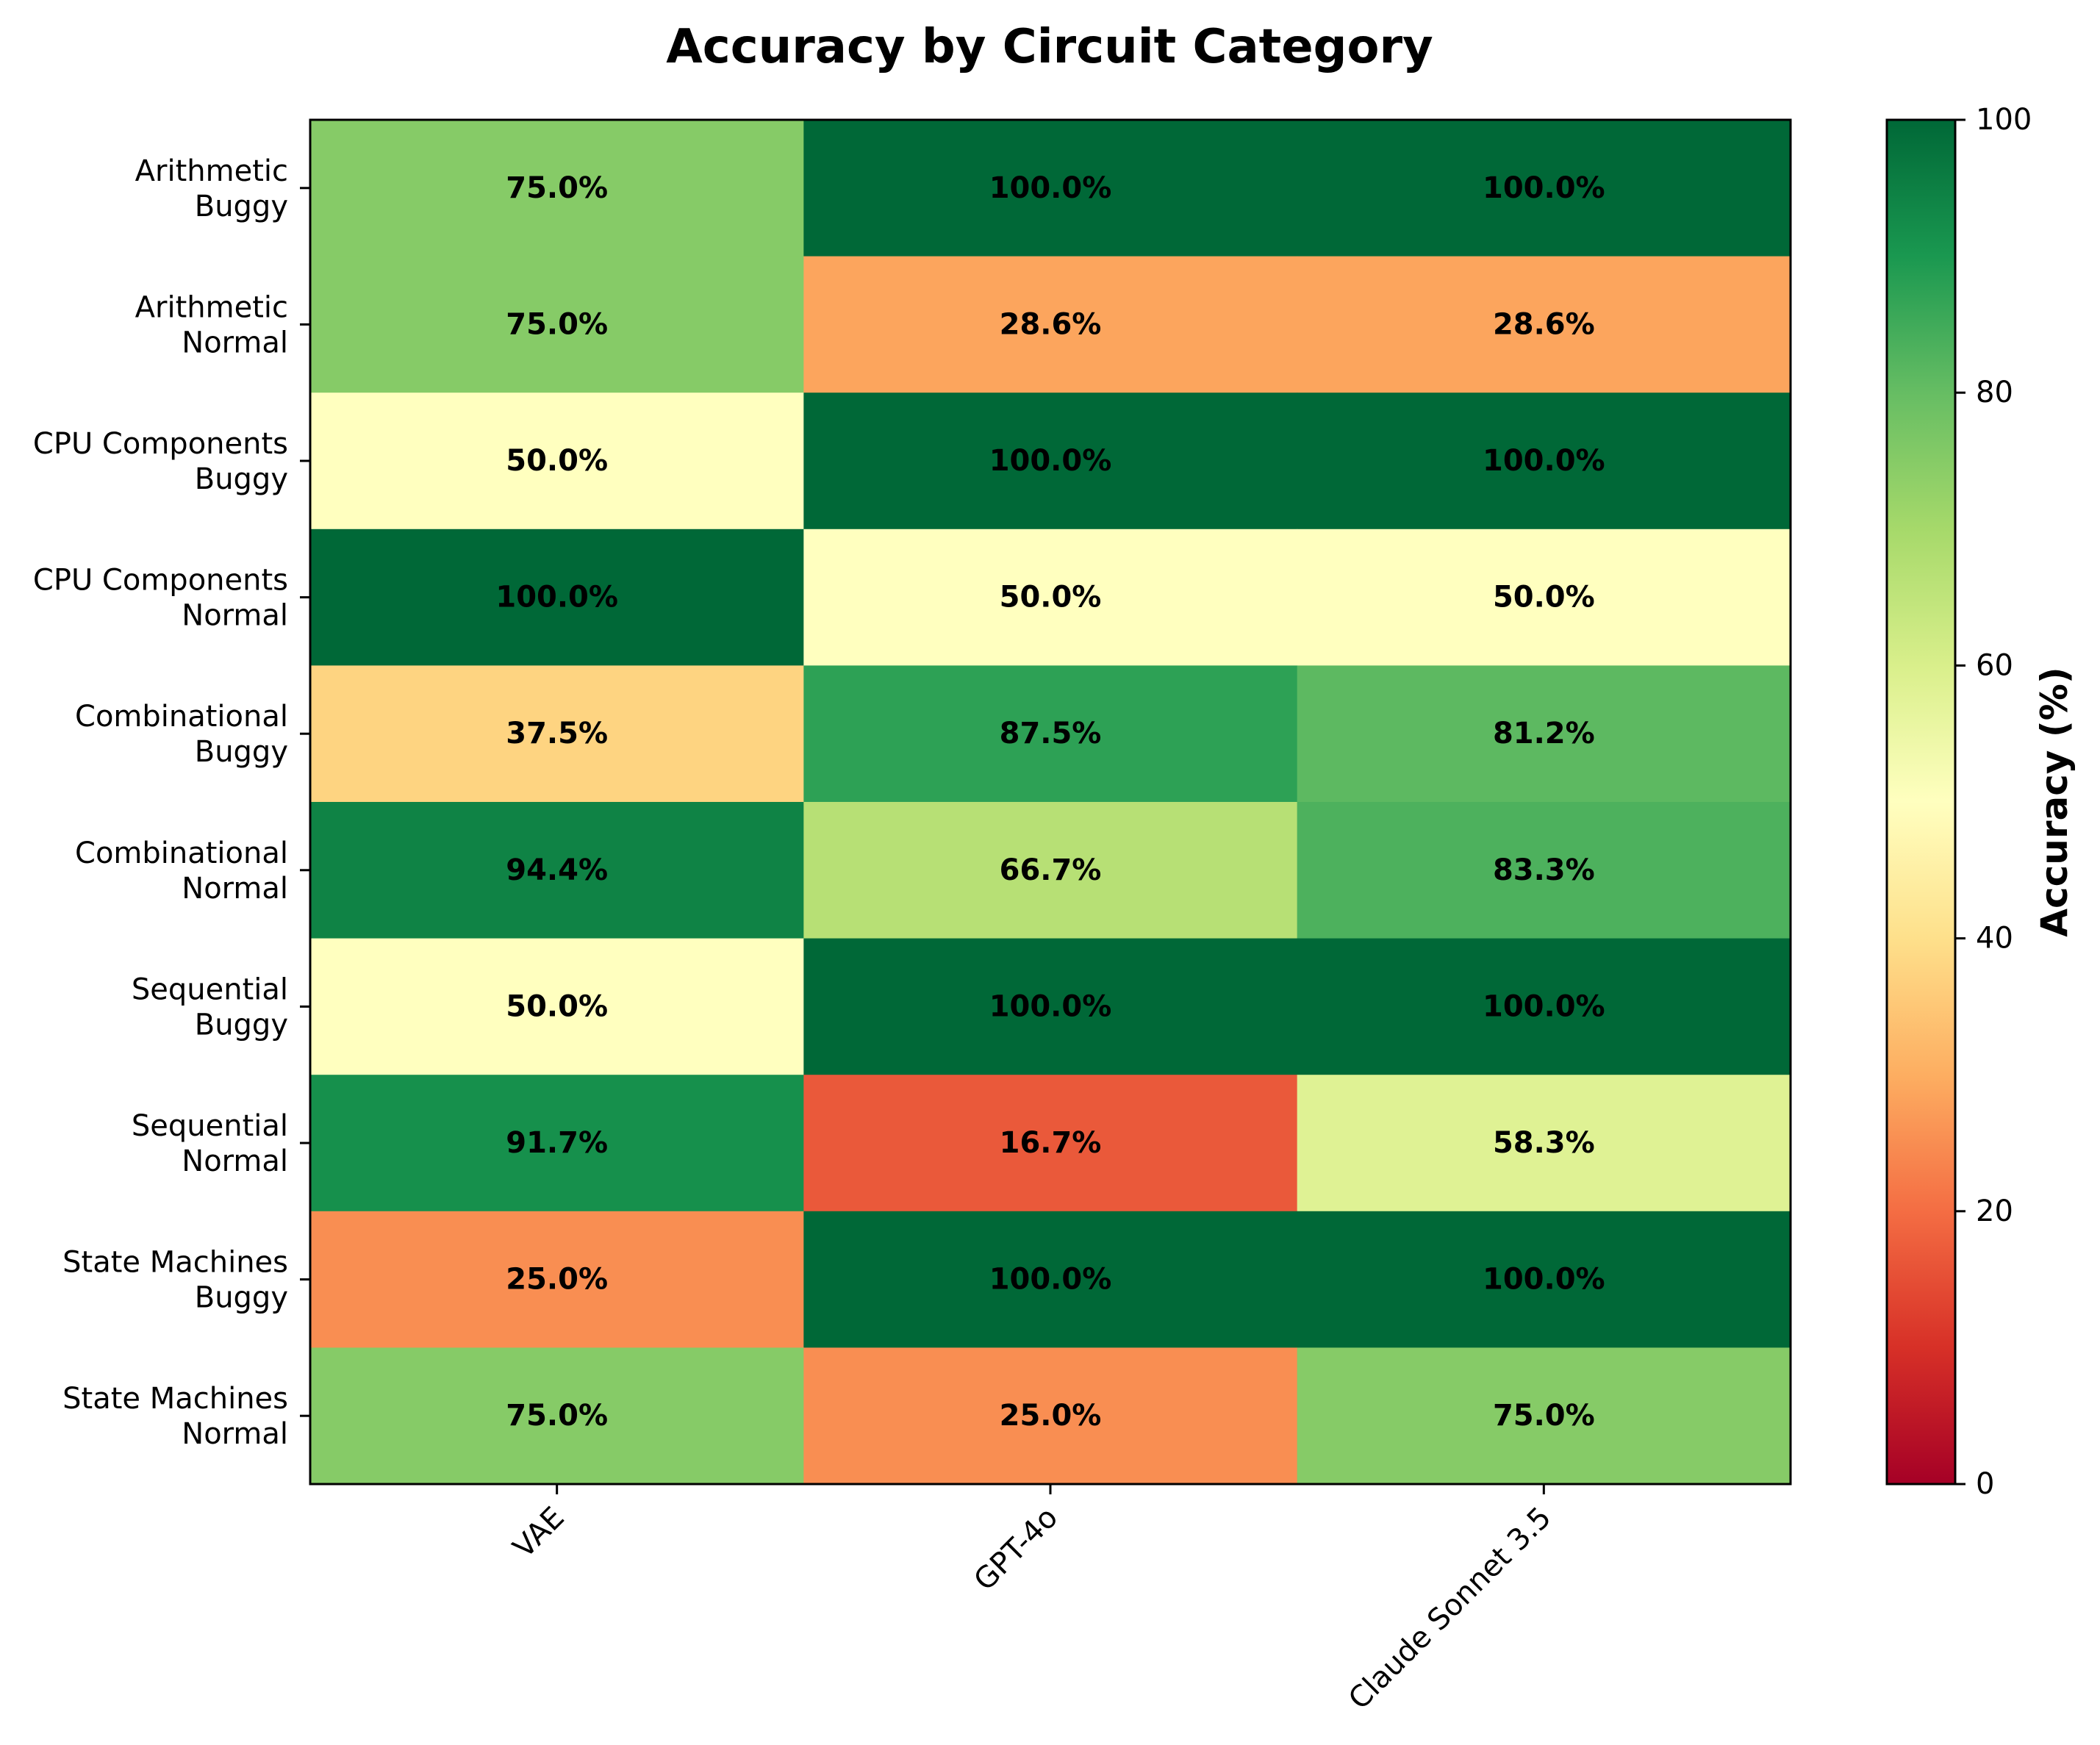 This screenshot has height=1745, width=2100. I want to click on cell-value-label: 37.5%, so click(557, 733).